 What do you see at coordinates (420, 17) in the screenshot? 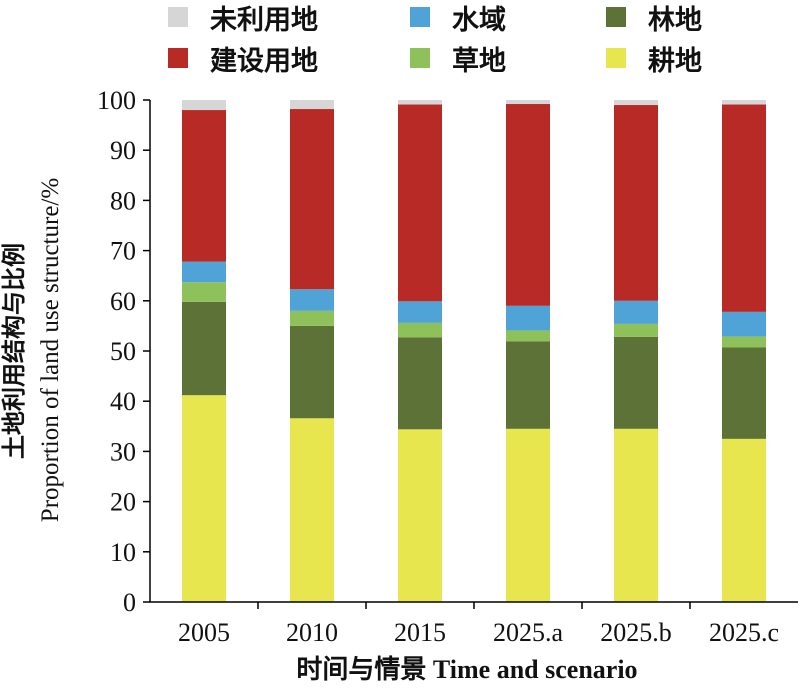
I see `legend-swatch-water` at bounding box center [420, 17].